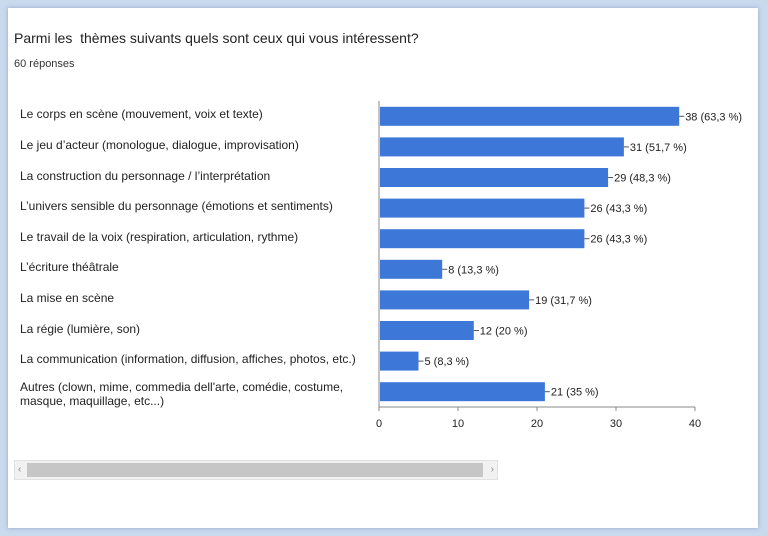  I want to click on horizontal-scrollbar: ‹ ›, so click(256, 470).